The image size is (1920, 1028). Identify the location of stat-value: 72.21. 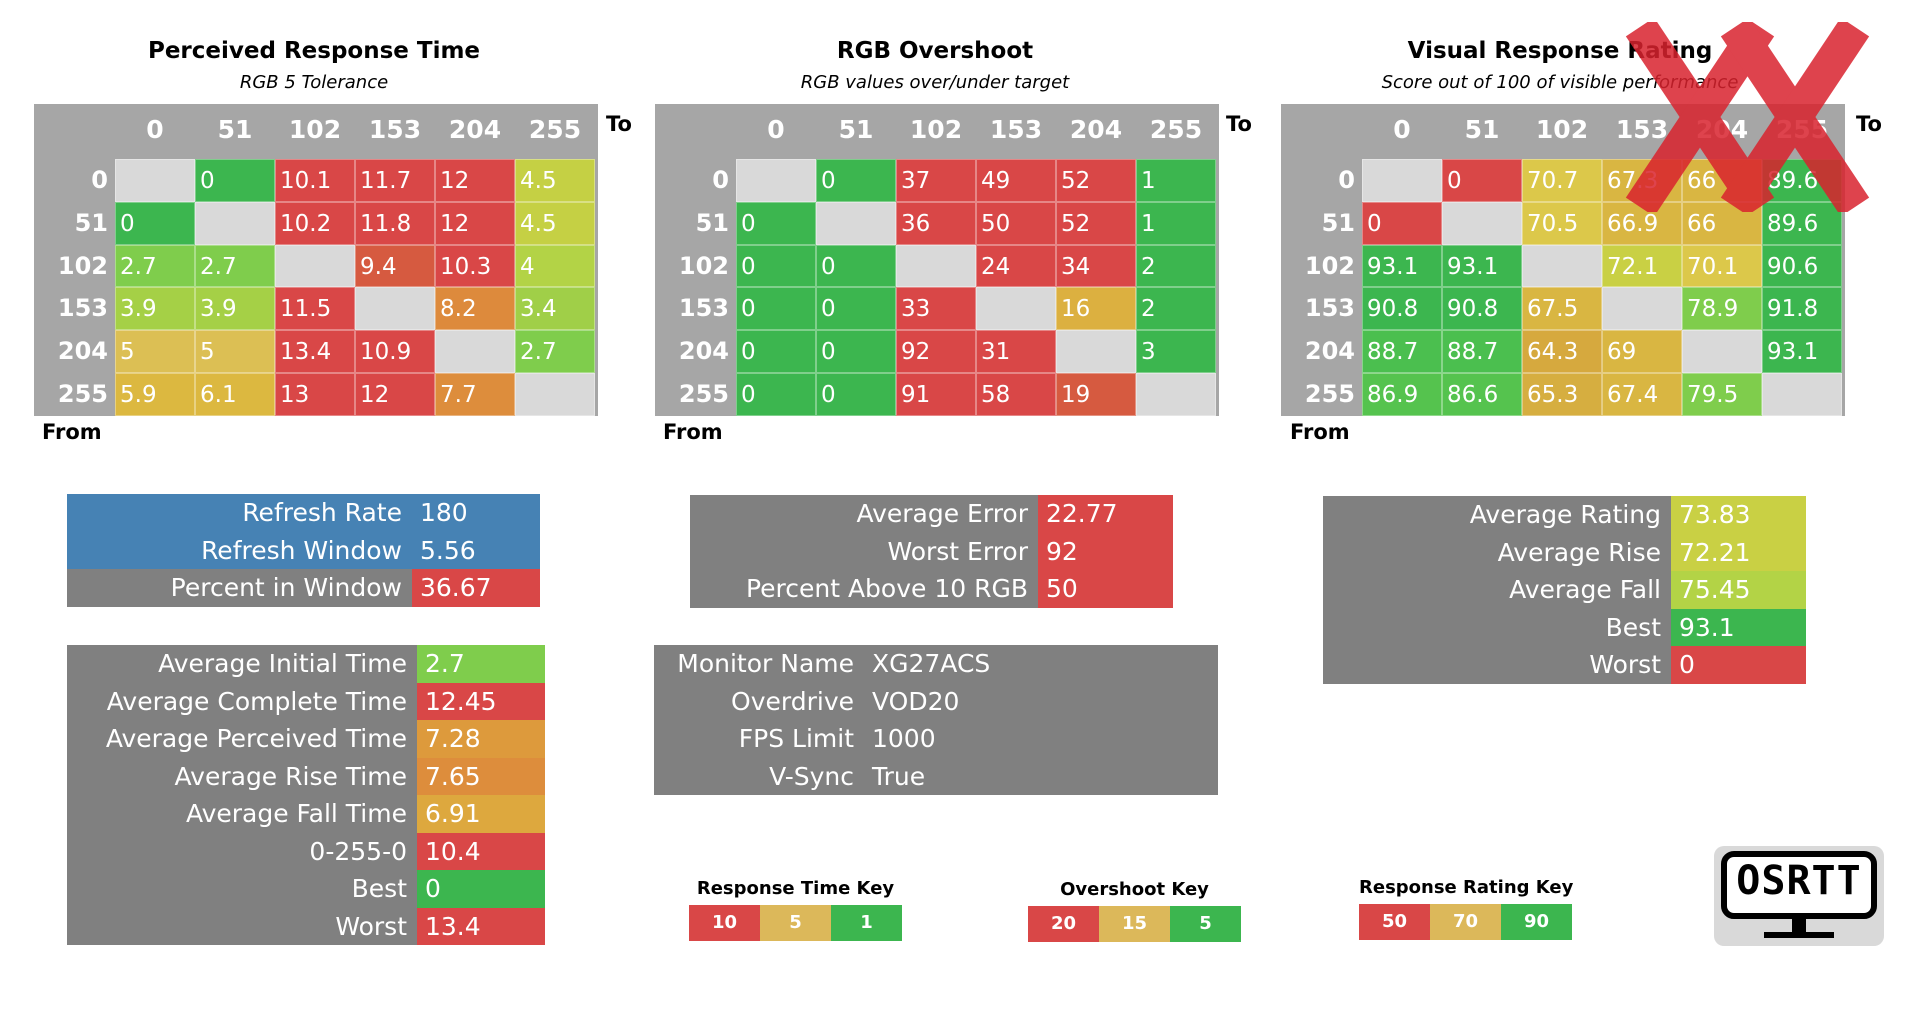
(1738, 552).